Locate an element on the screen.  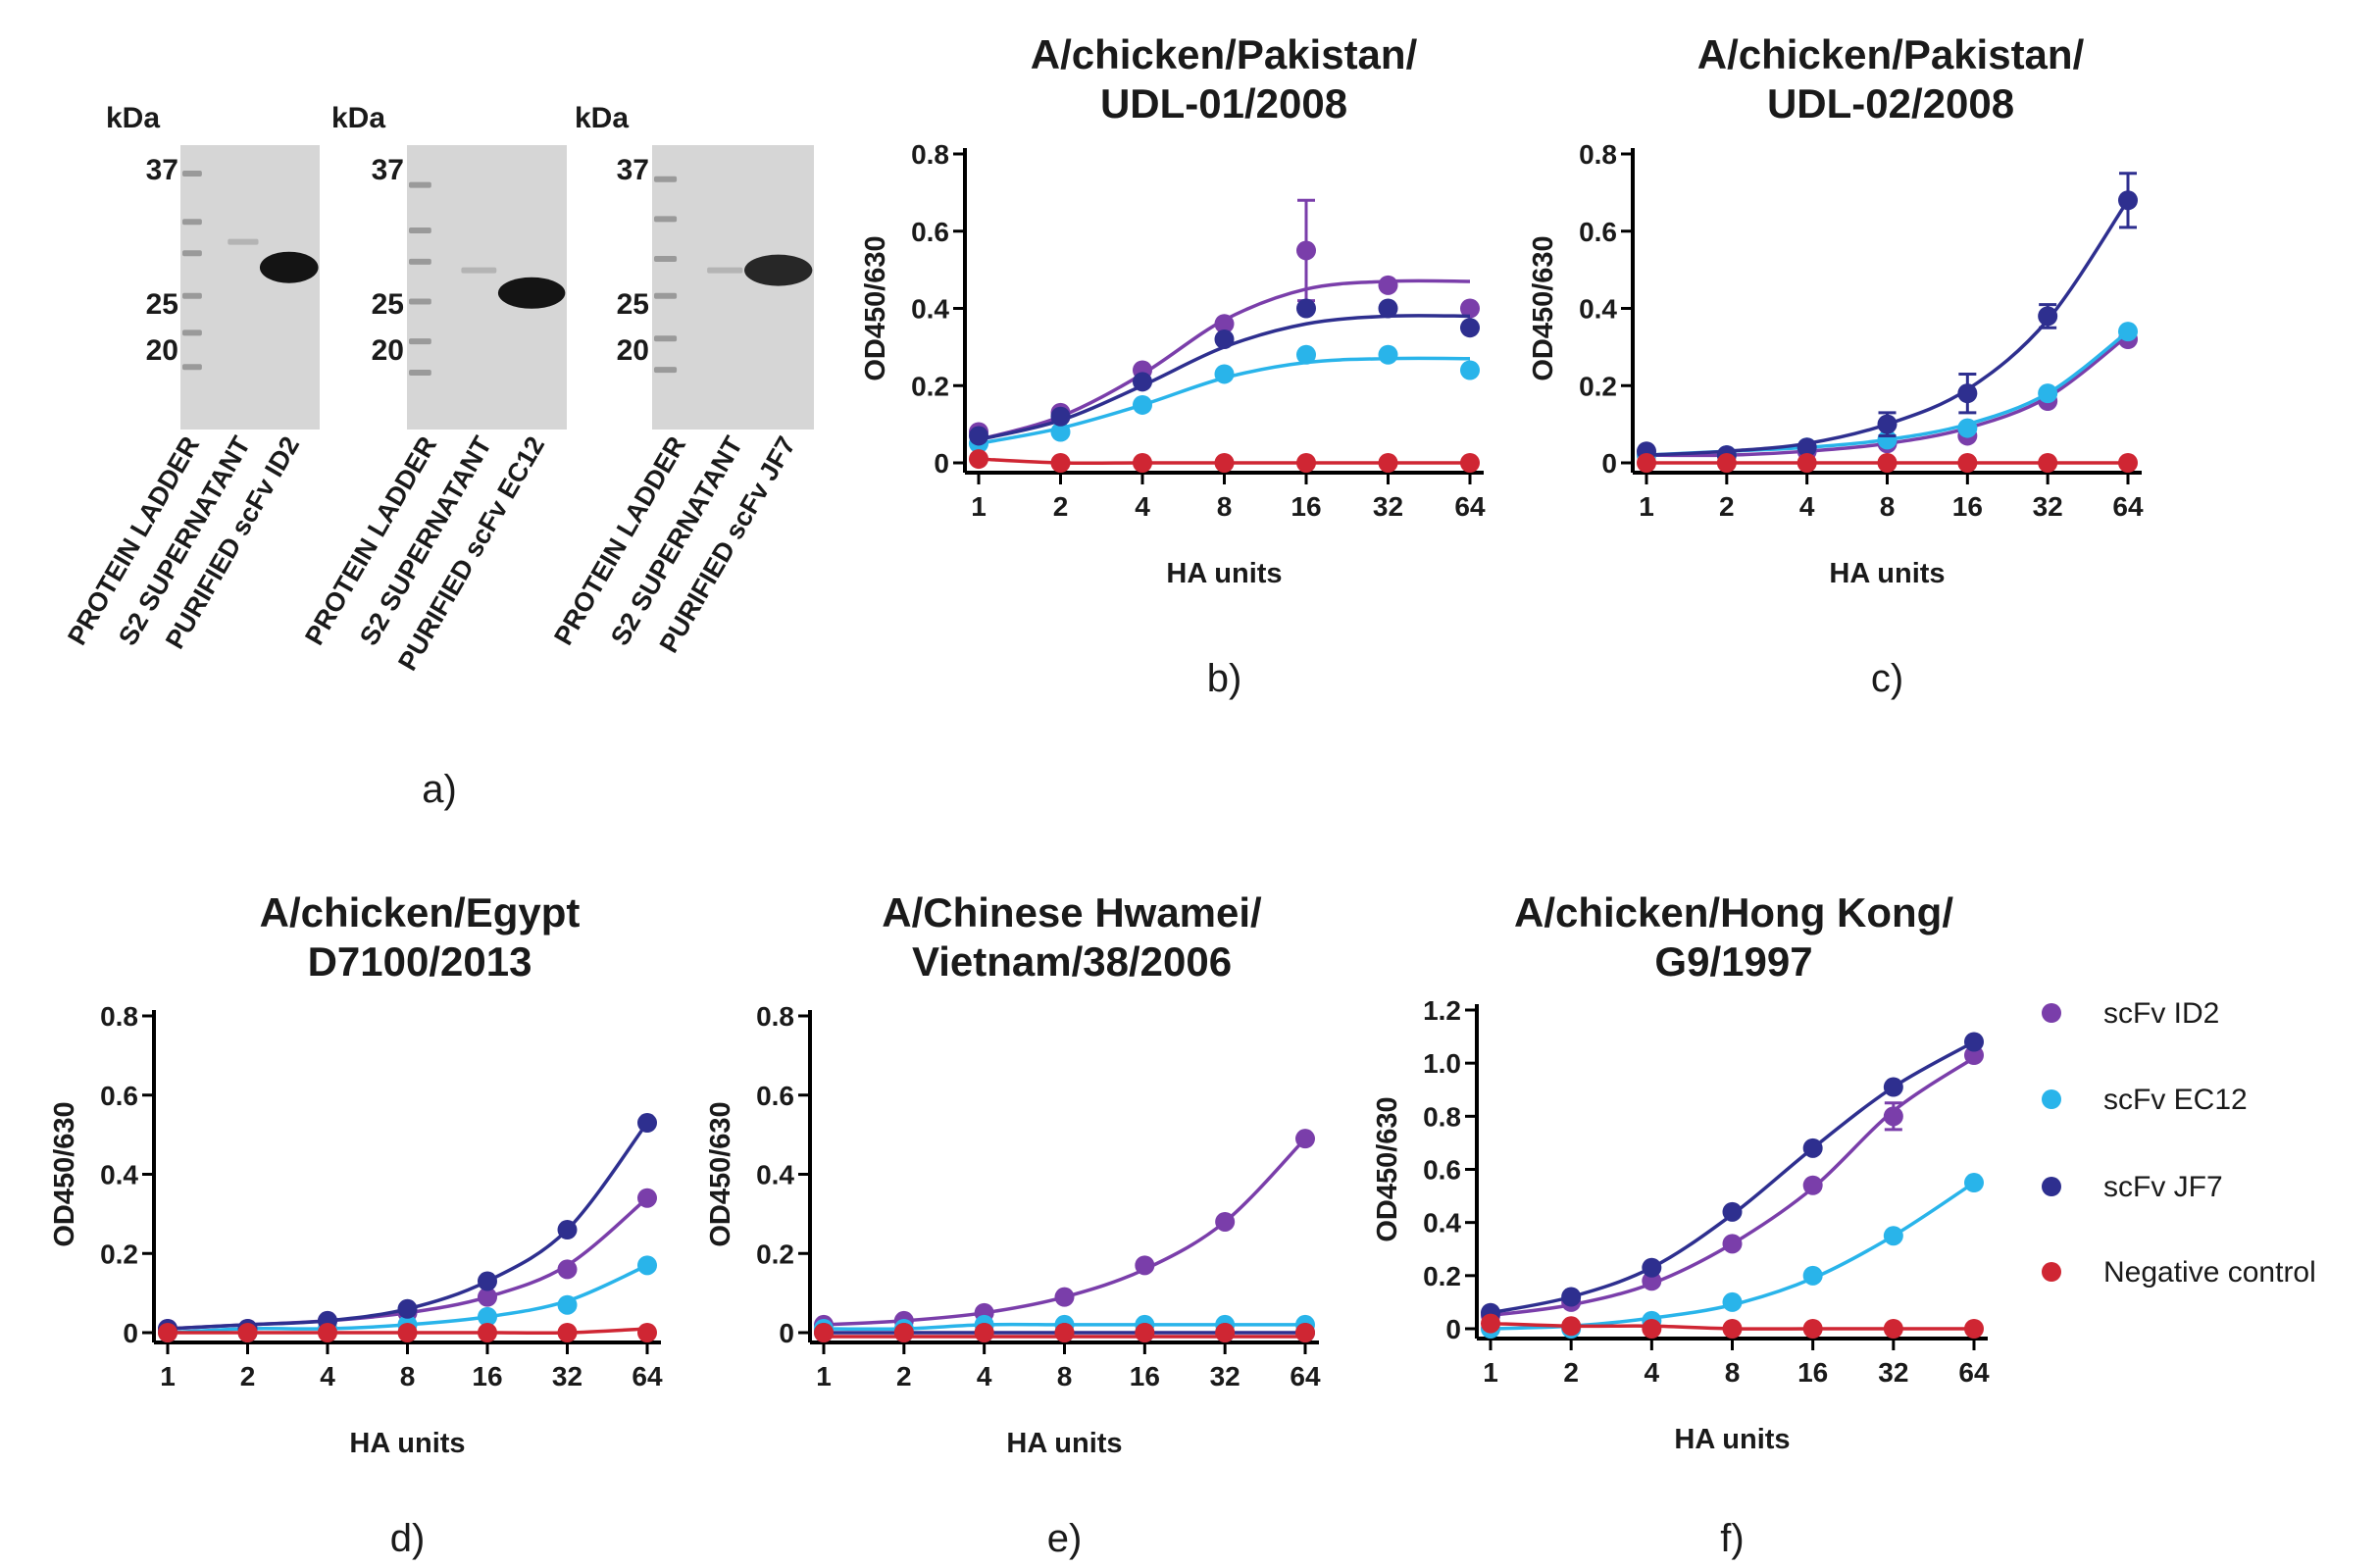
chart-panel-b-x-tick-label-1: 2 is located at coordinates (1061, 506).